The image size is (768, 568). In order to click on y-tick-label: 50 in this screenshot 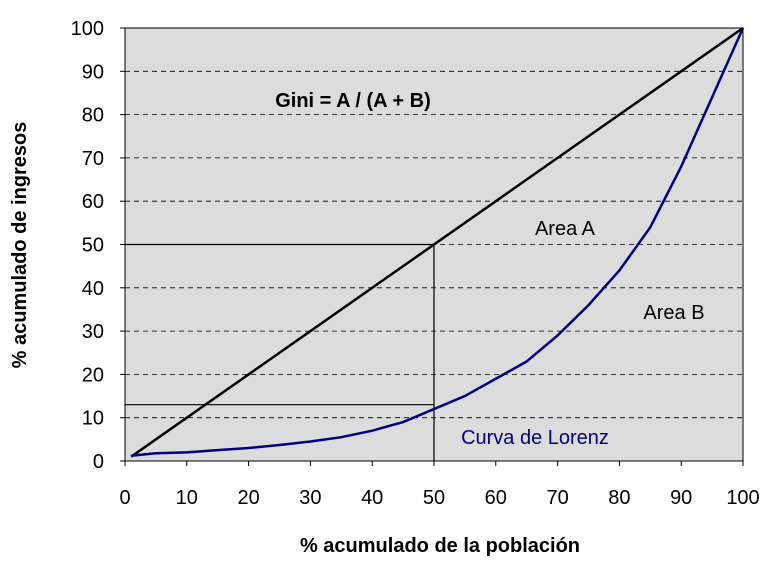, I will do `click(93, 246)`.